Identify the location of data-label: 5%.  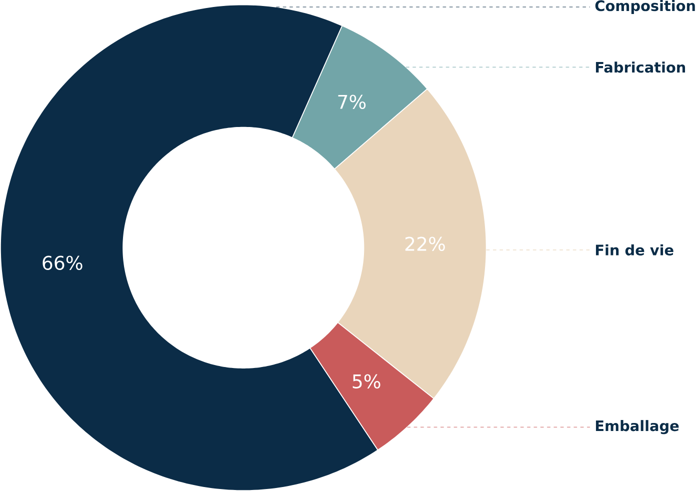
(366, 381).